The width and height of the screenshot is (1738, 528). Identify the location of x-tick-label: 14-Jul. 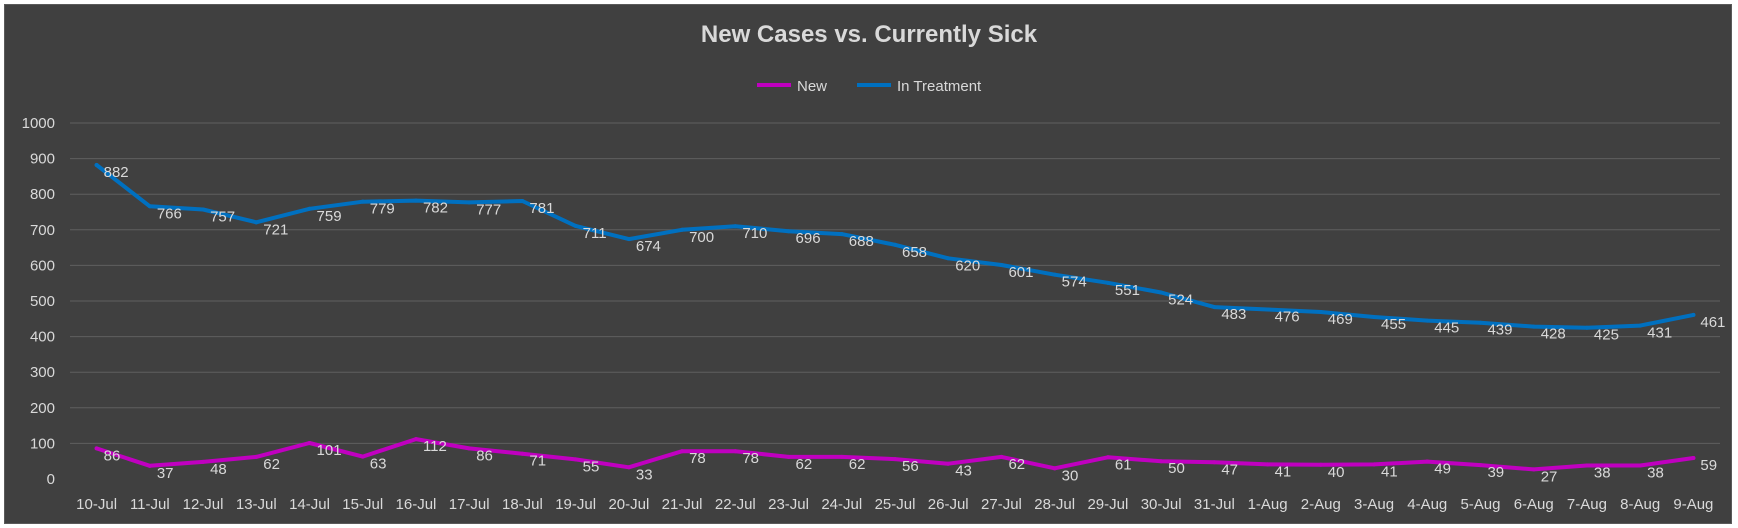
(309, 504).